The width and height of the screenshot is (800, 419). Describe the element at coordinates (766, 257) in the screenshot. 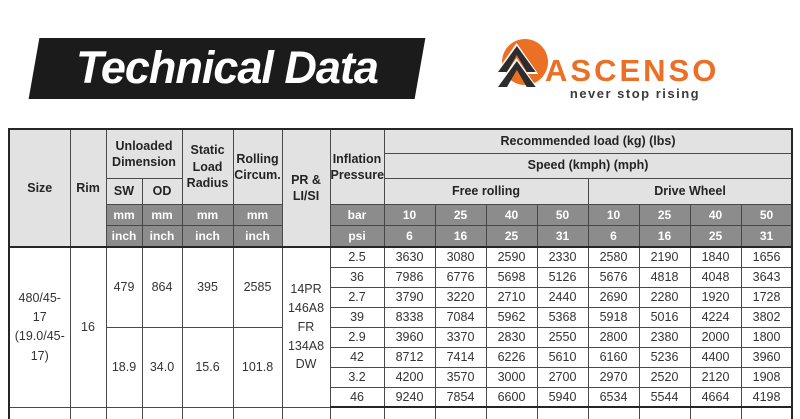

I see `load-cell: 1656` at that location.